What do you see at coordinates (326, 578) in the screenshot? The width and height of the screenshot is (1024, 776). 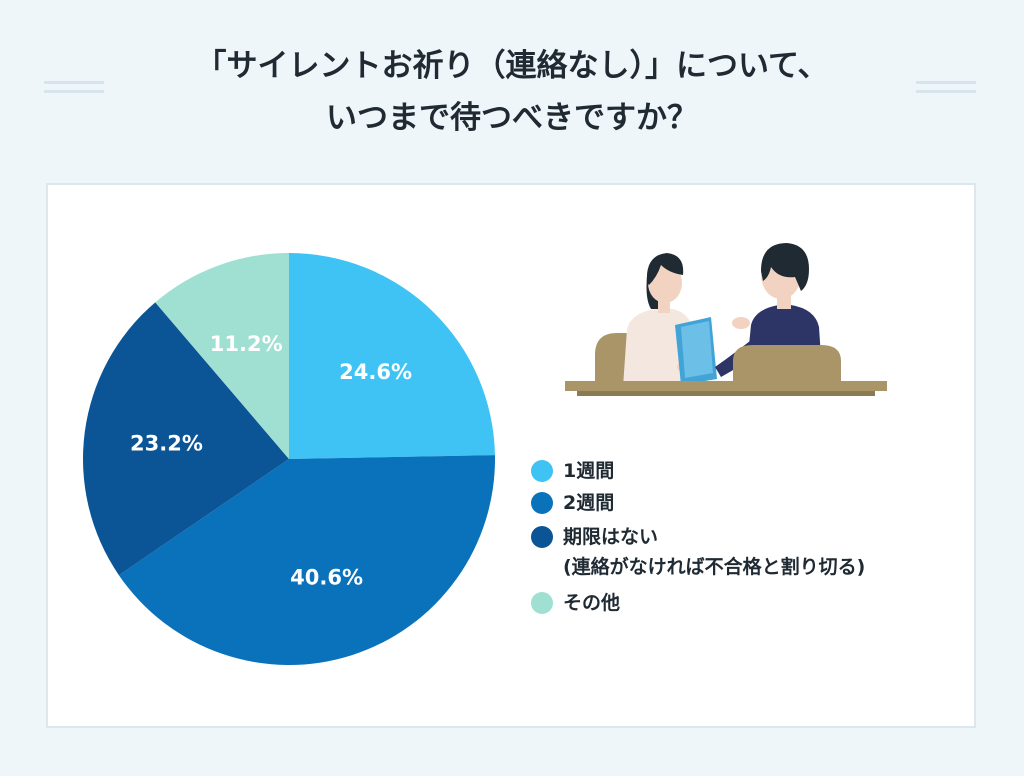 I see `pie-slice-label: 40.6%` at bounding box center [326, 578].